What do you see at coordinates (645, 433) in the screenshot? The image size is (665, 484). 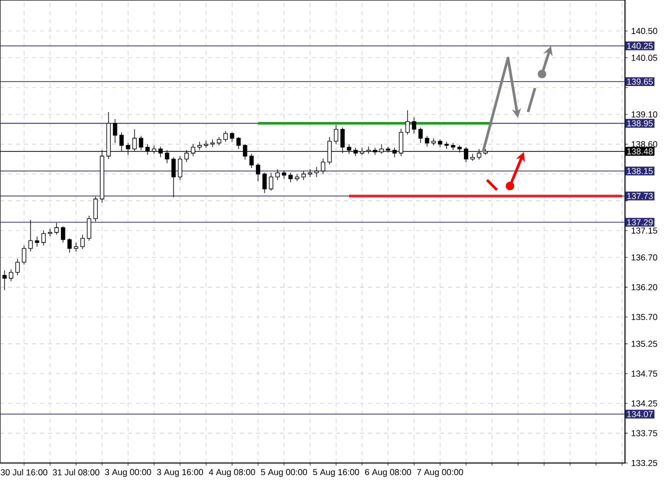 I see `y-tick-label: 133.75` at bounding box center [645, 433].